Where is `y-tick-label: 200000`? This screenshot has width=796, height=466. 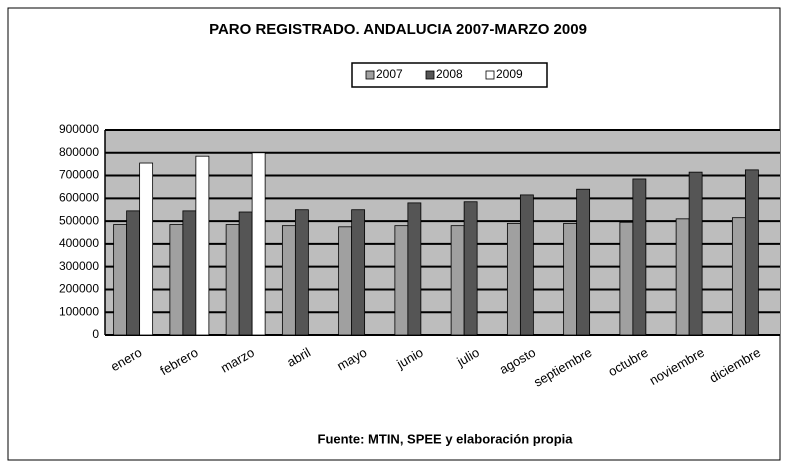 y-tick-label: 200000 is located at coordinates (79, 289).